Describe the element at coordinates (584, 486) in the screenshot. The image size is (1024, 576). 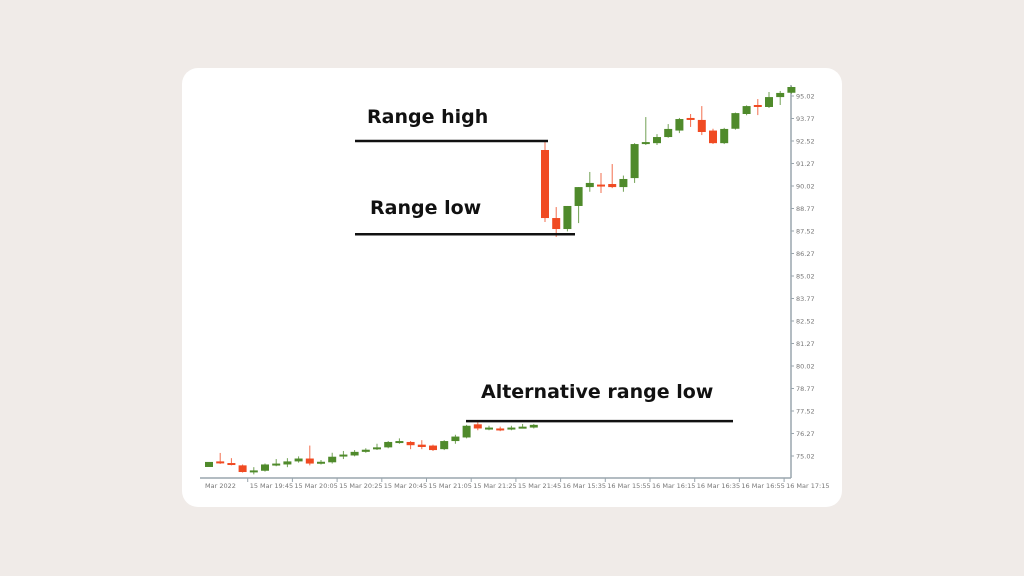
I see `x-tick-label: 16 Mar 15:35` at that location.